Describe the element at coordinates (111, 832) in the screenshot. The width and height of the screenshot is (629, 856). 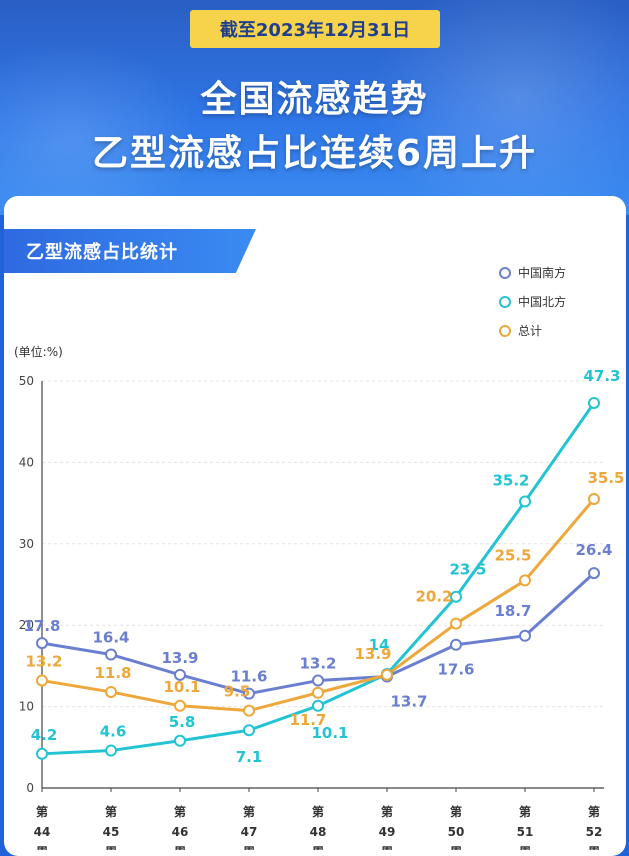
I see `x-tick-label: 45` at that location.